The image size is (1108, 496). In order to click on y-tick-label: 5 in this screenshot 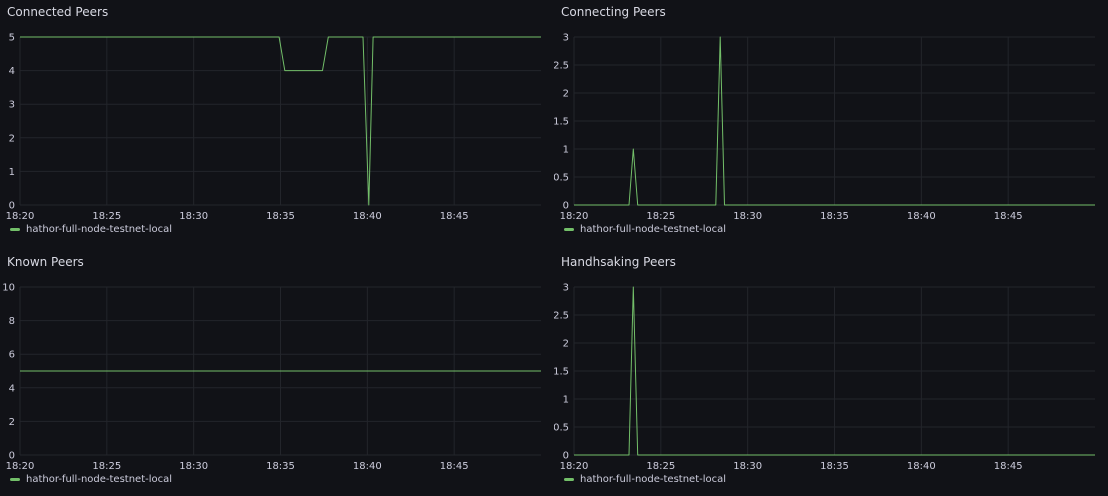, I will do `click(12, 38)`.